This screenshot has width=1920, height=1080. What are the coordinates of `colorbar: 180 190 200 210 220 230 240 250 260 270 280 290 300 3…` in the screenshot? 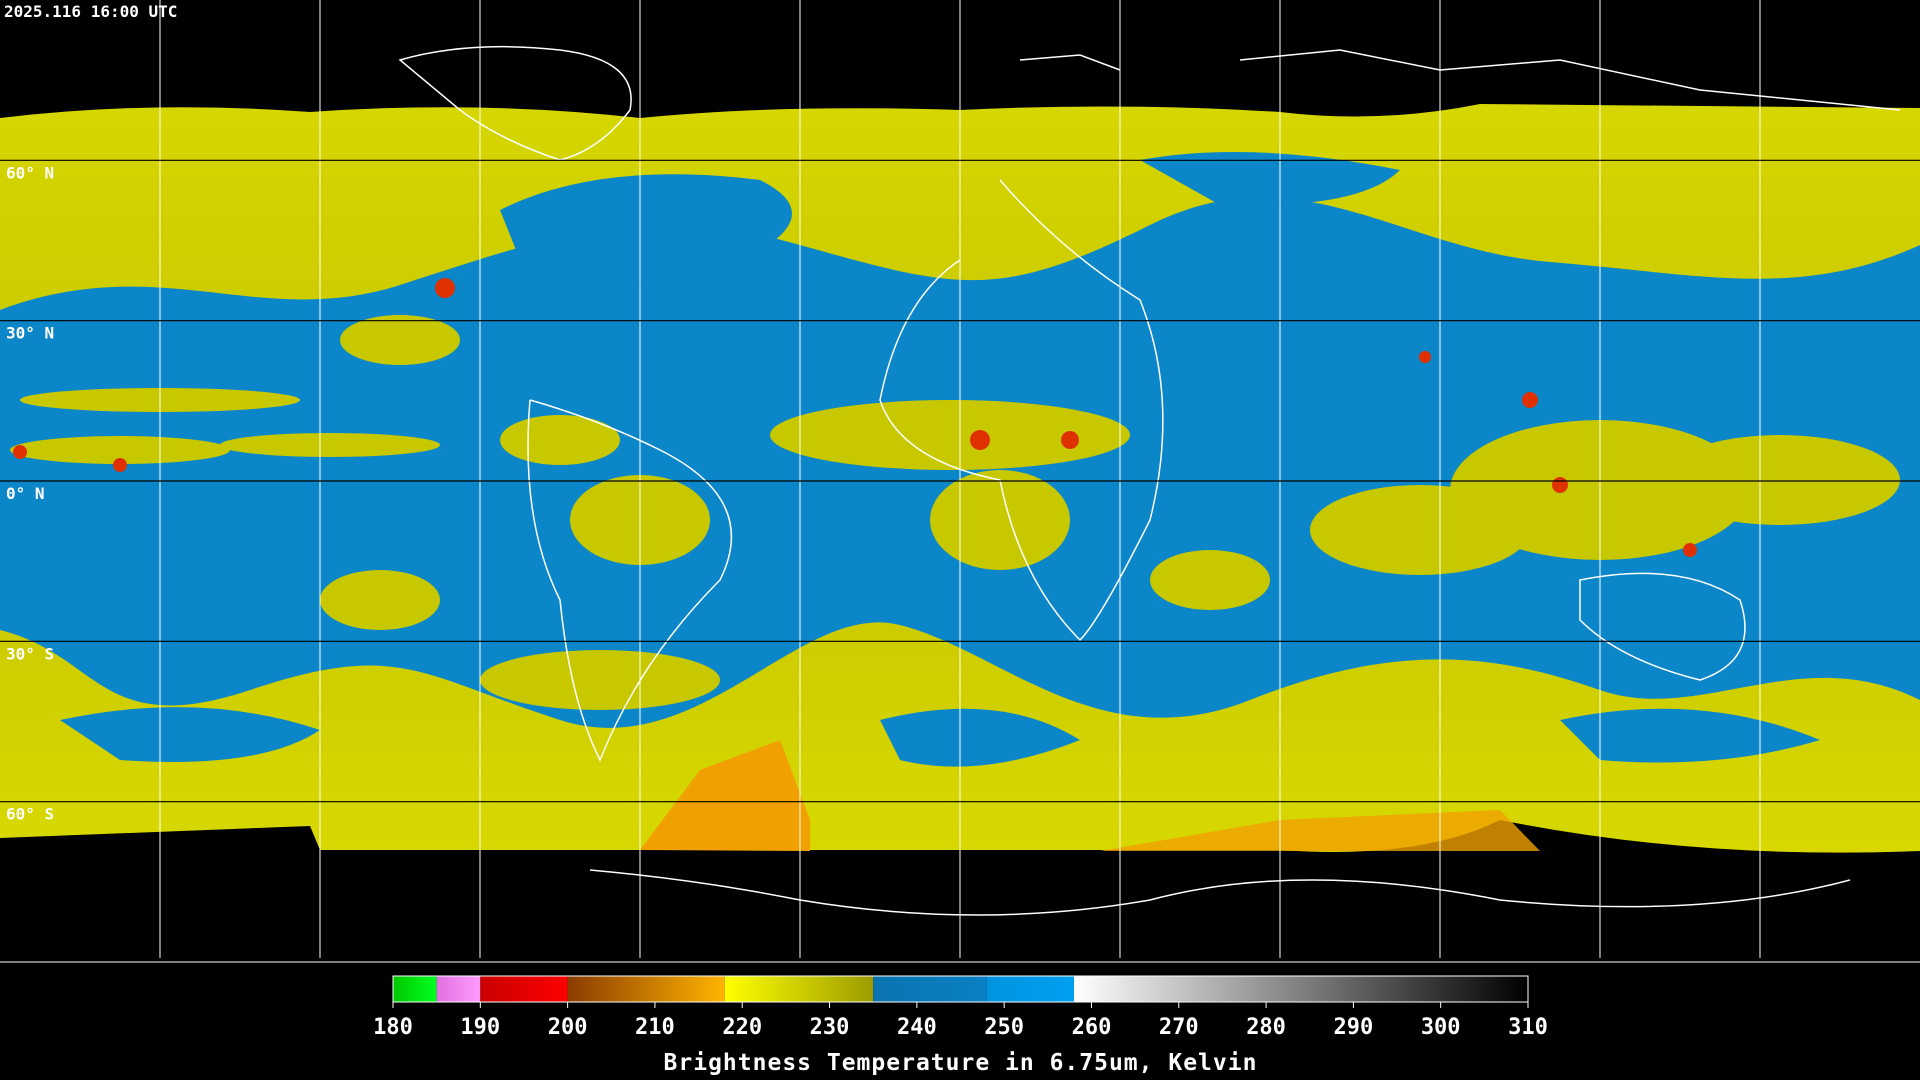 It's located at (960, 1025).